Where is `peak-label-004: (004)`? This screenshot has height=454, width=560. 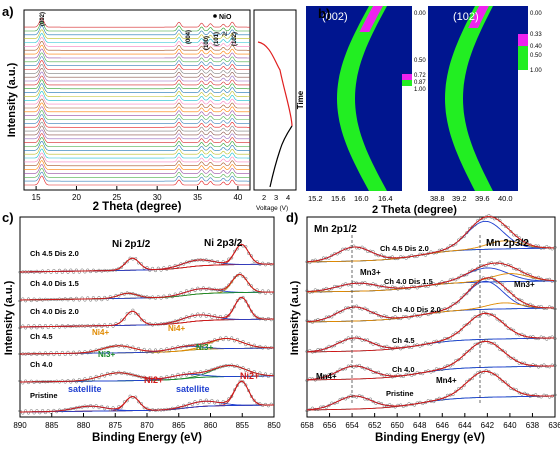
peak-label-004: (004) is located at coordinates (189, 37).